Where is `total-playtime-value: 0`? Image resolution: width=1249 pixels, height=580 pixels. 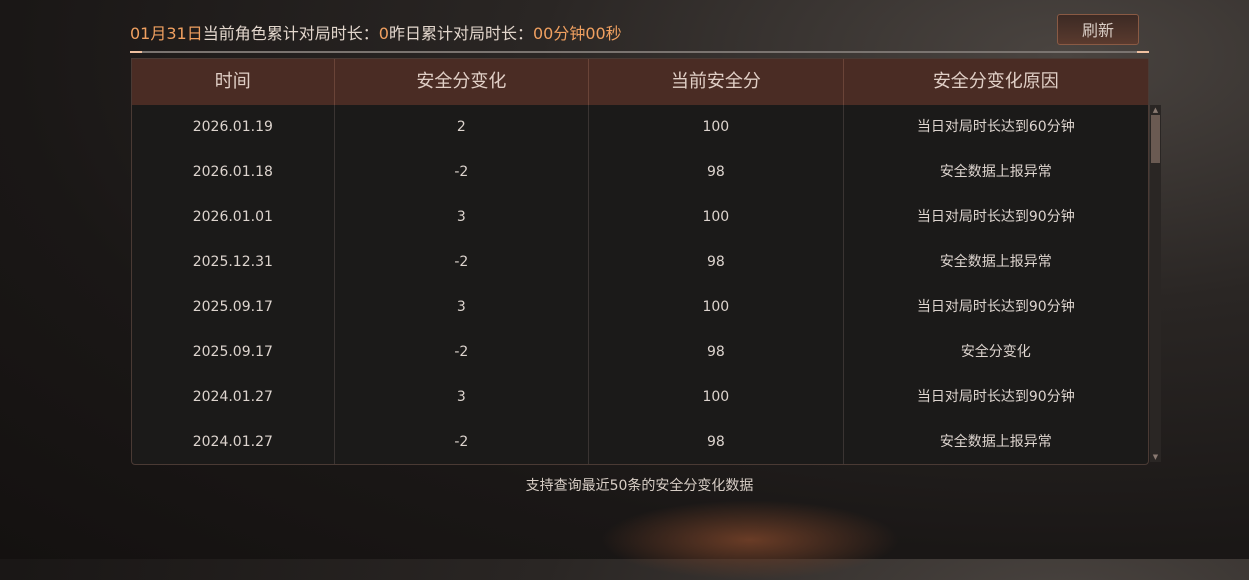
total-playtime-value: 0 is located at coordinates (383, 33).